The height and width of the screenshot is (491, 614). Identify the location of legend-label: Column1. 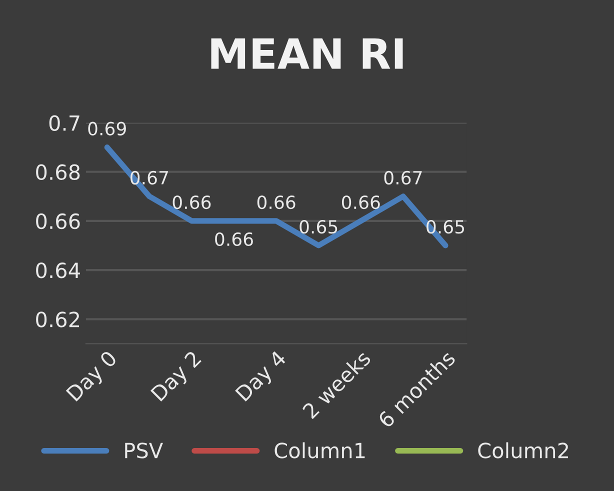
(319, 450).